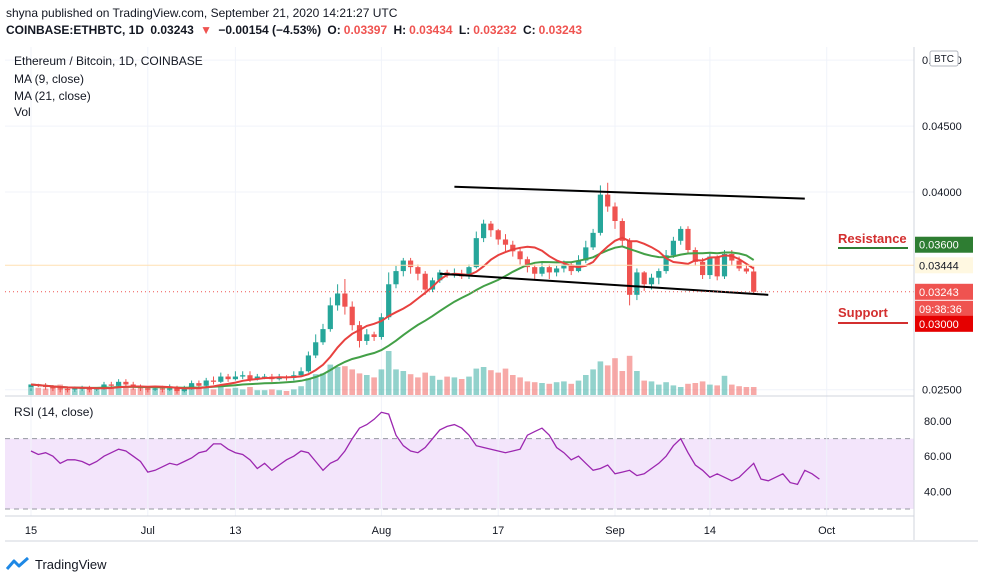 The width and height of the screenshot is (983, 582). What do you see at coordinates (108, 61) in the screenshot?
I see `chart-title: Ethereum / Bitcoin, 1D, COINBASE` at bounding box center [108, 61].